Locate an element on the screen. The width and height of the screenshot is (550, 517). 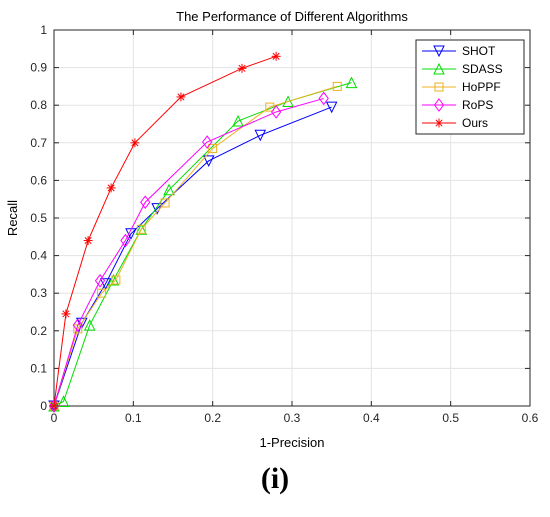
y-tick-label: 0 is located at coordinates (43, 406).